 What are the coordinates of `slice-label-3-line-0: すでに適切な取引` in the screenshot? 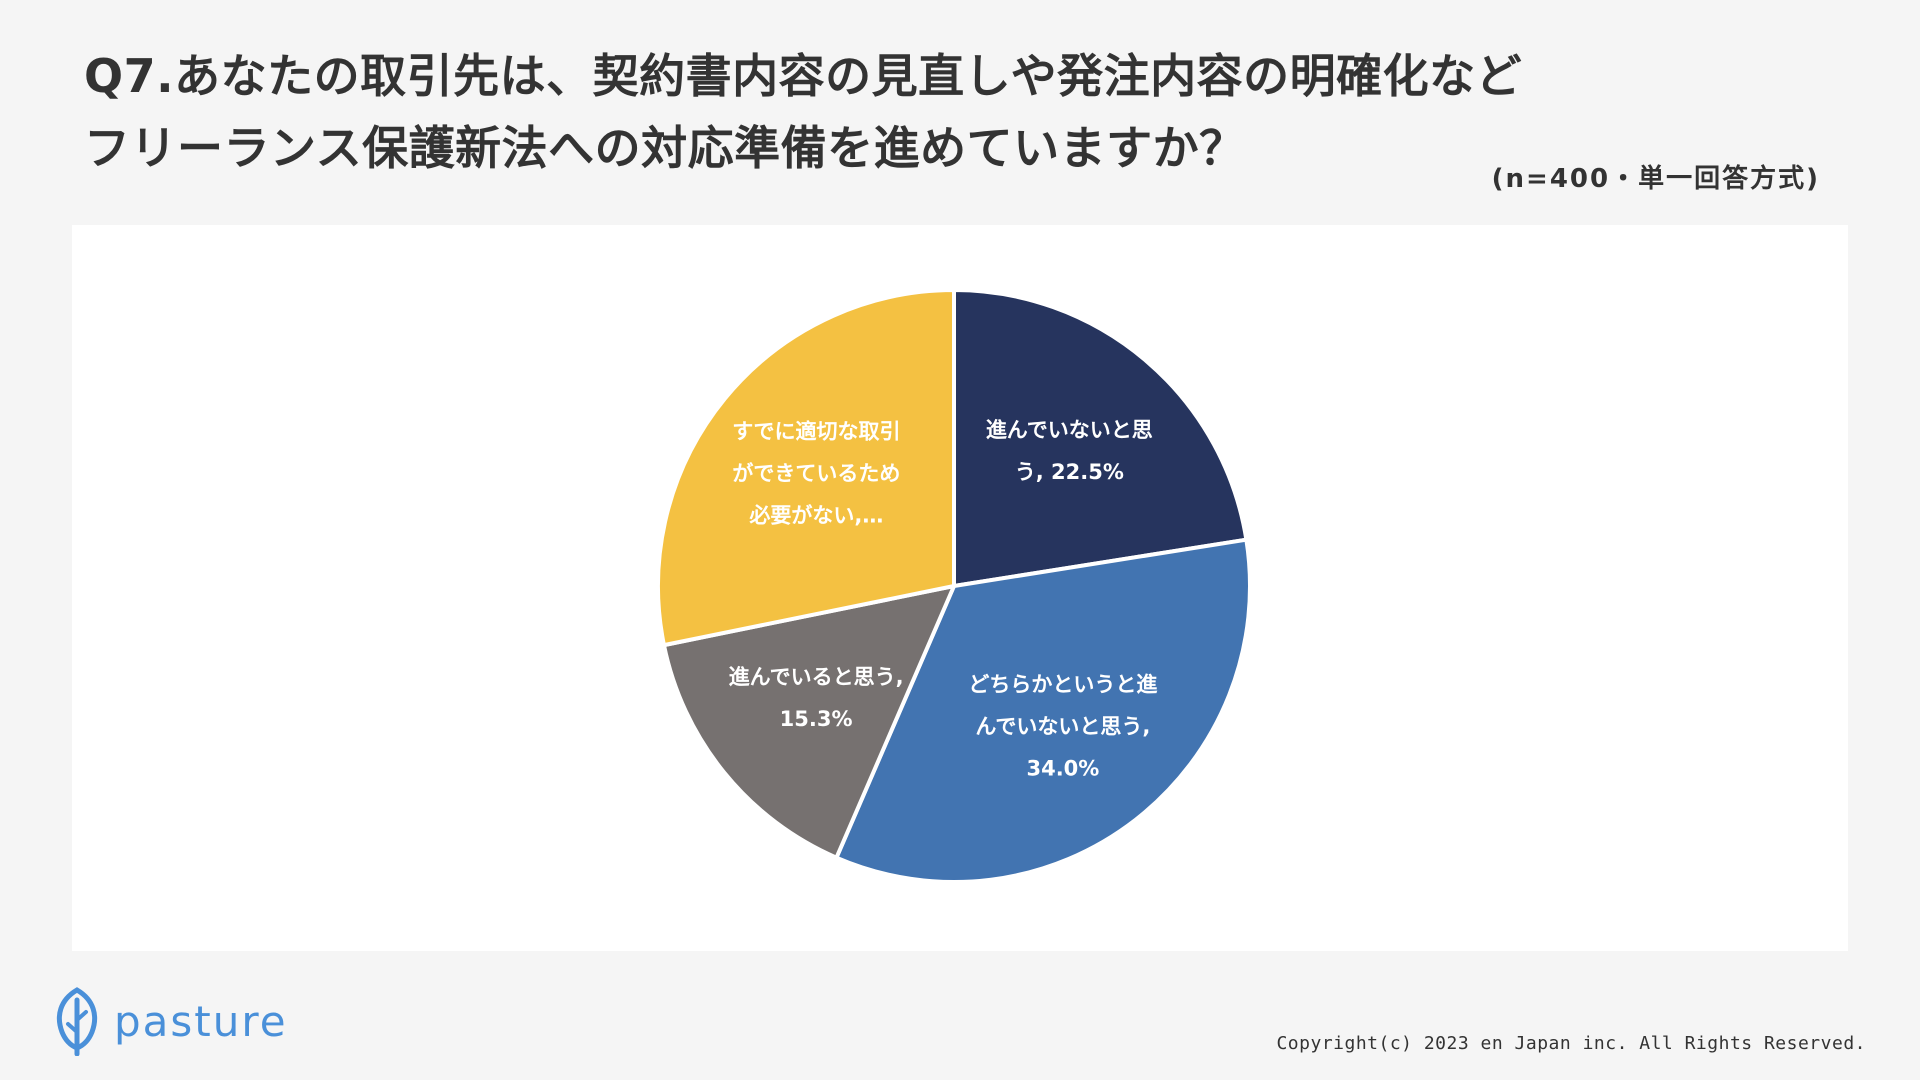 It's located at (816, 432).